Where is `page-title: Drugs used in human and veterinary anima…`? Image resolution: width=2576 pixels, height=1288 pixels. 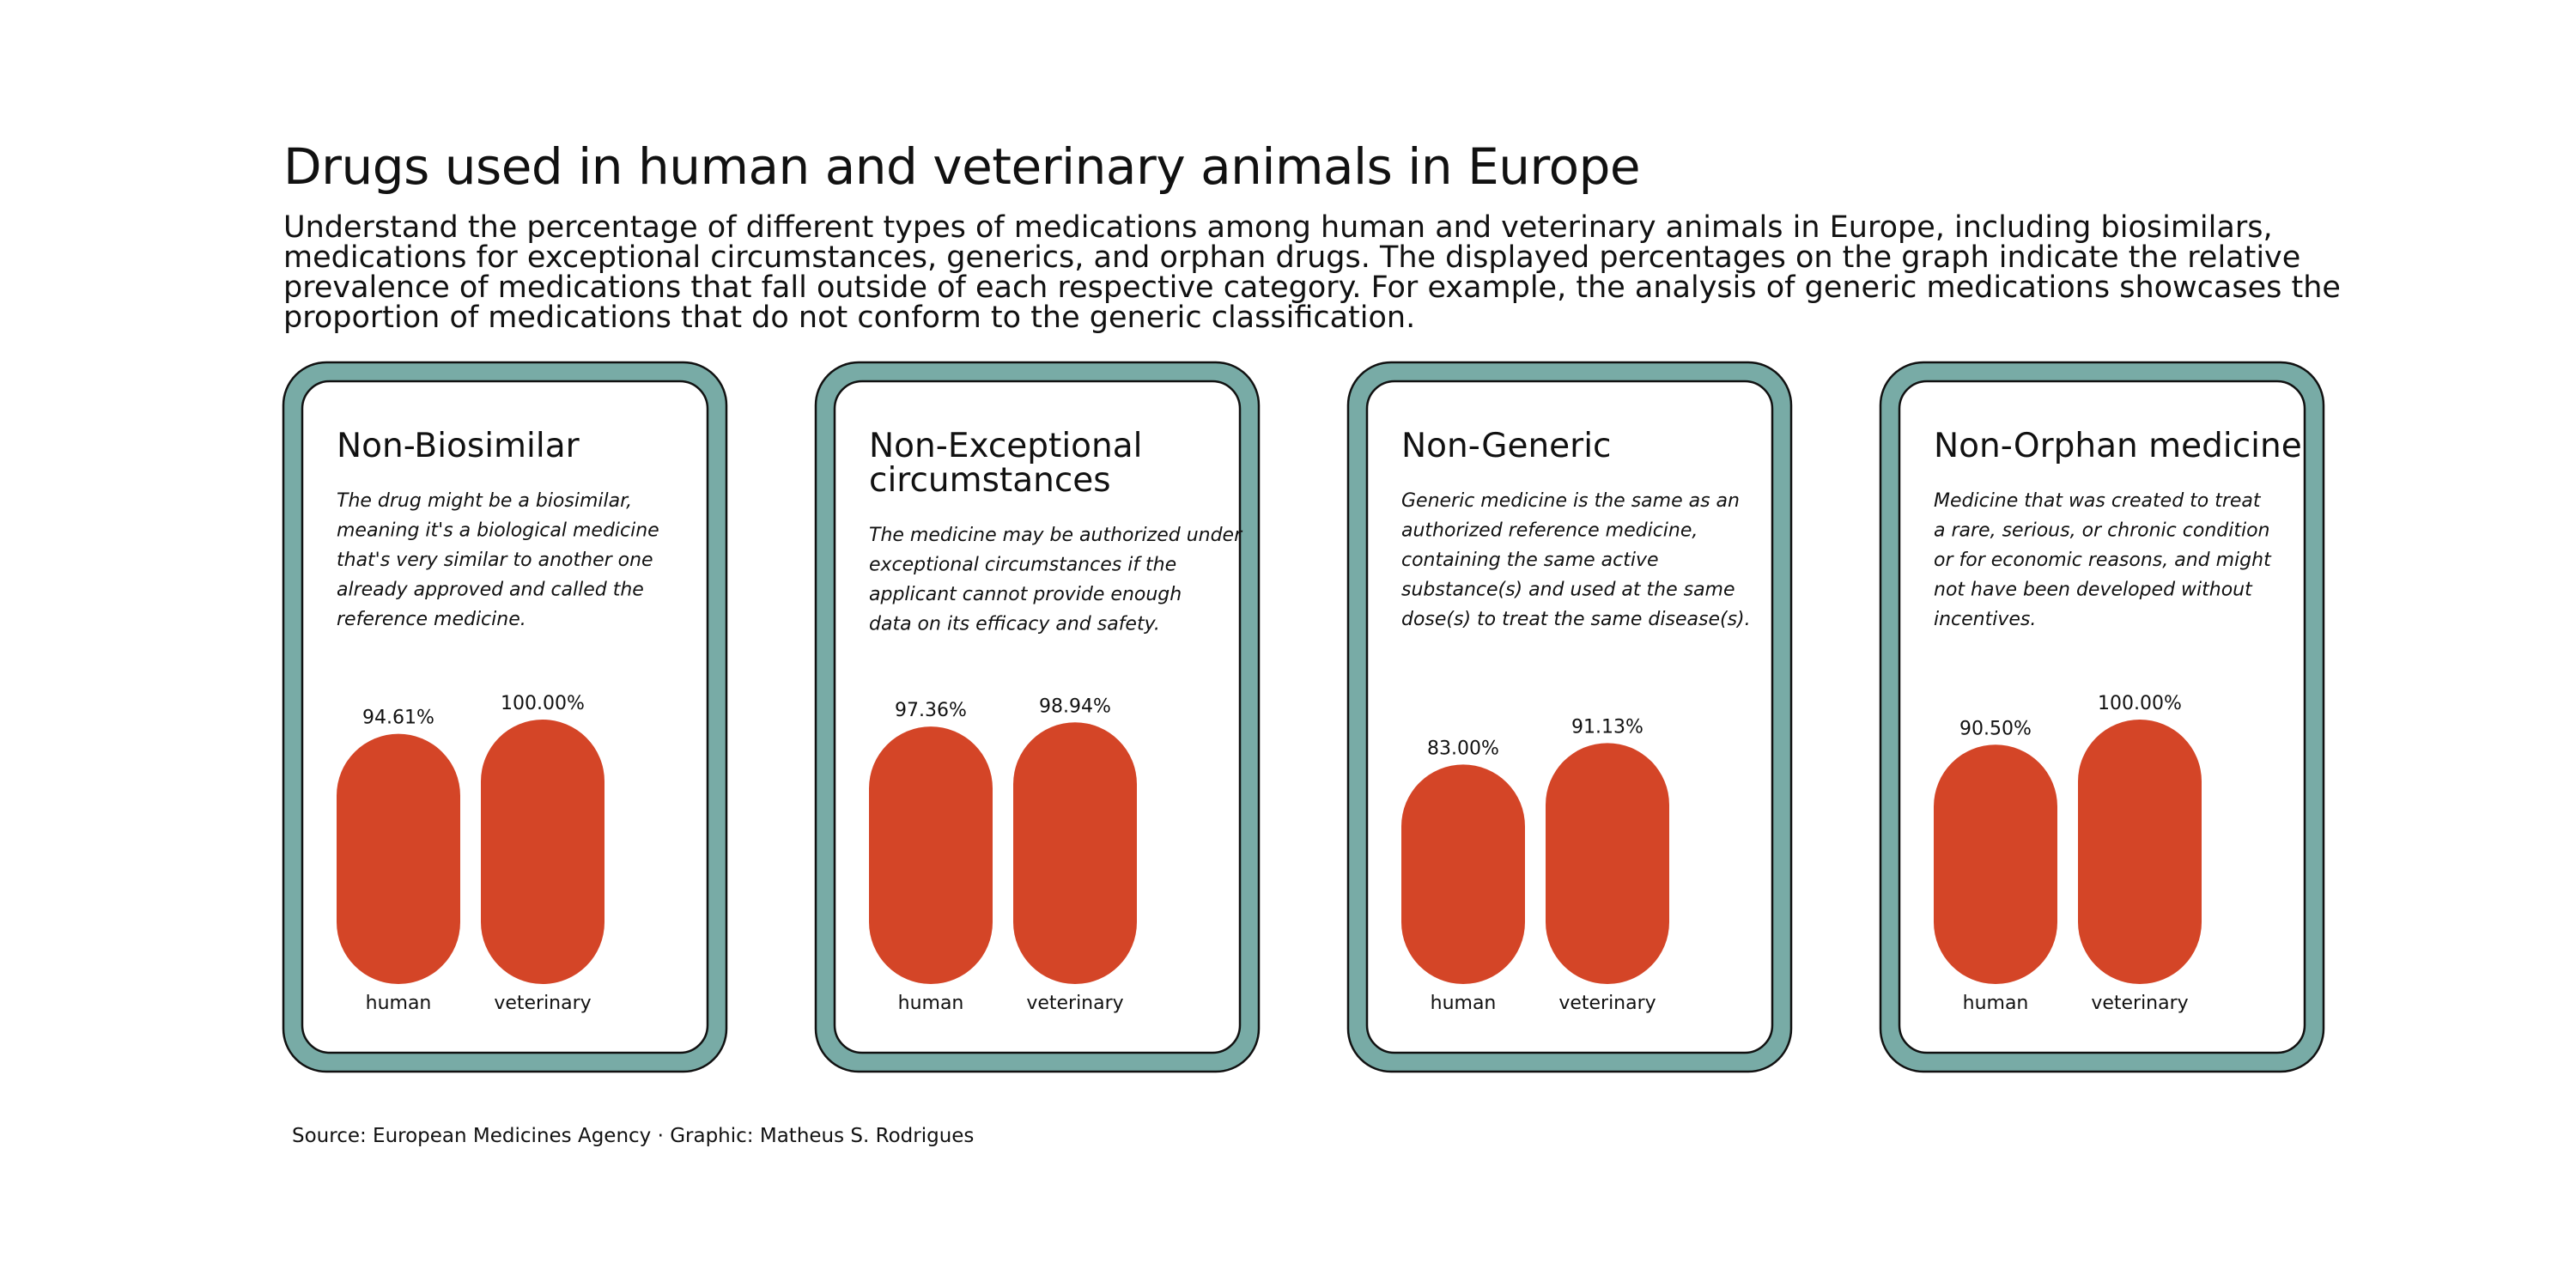 page-title: Drugs used in human and veterinary anima… is located at coordinates (962, 166).